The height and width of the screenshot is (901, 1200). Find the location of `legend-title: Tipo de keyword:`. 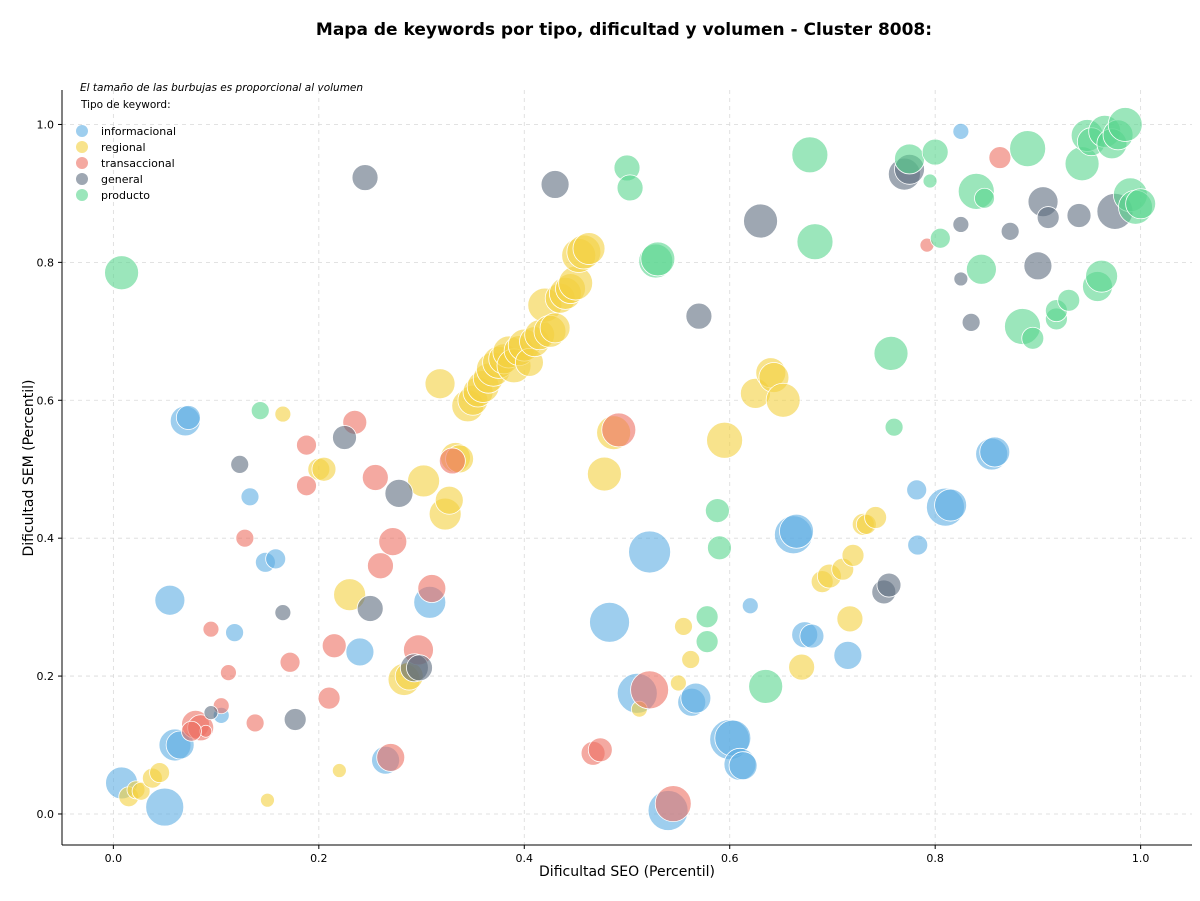

legend-title: Tipo de keyword: is located at coordinates (125, 105).